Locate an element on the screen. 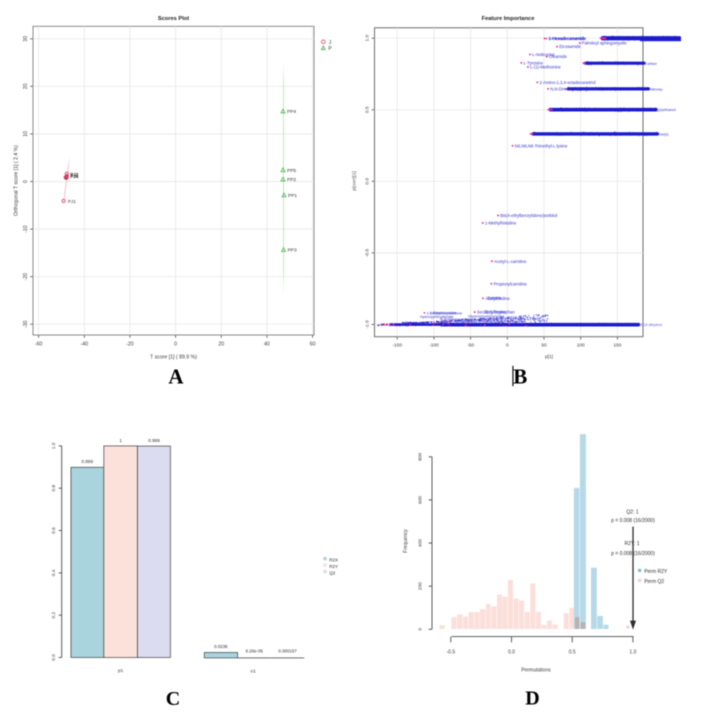  svg-text: 30 is located at coordinates (26, 39).